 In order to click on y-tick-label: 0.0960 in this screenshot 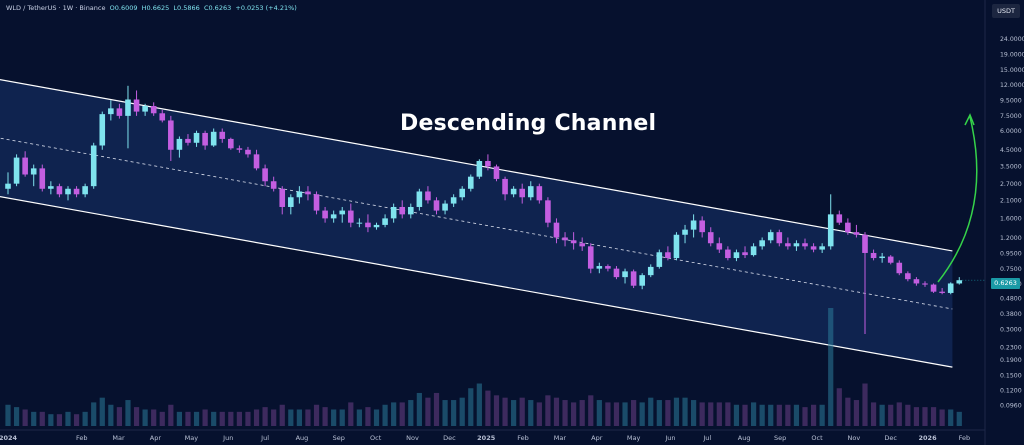, I will do `click(1011, 405)`.